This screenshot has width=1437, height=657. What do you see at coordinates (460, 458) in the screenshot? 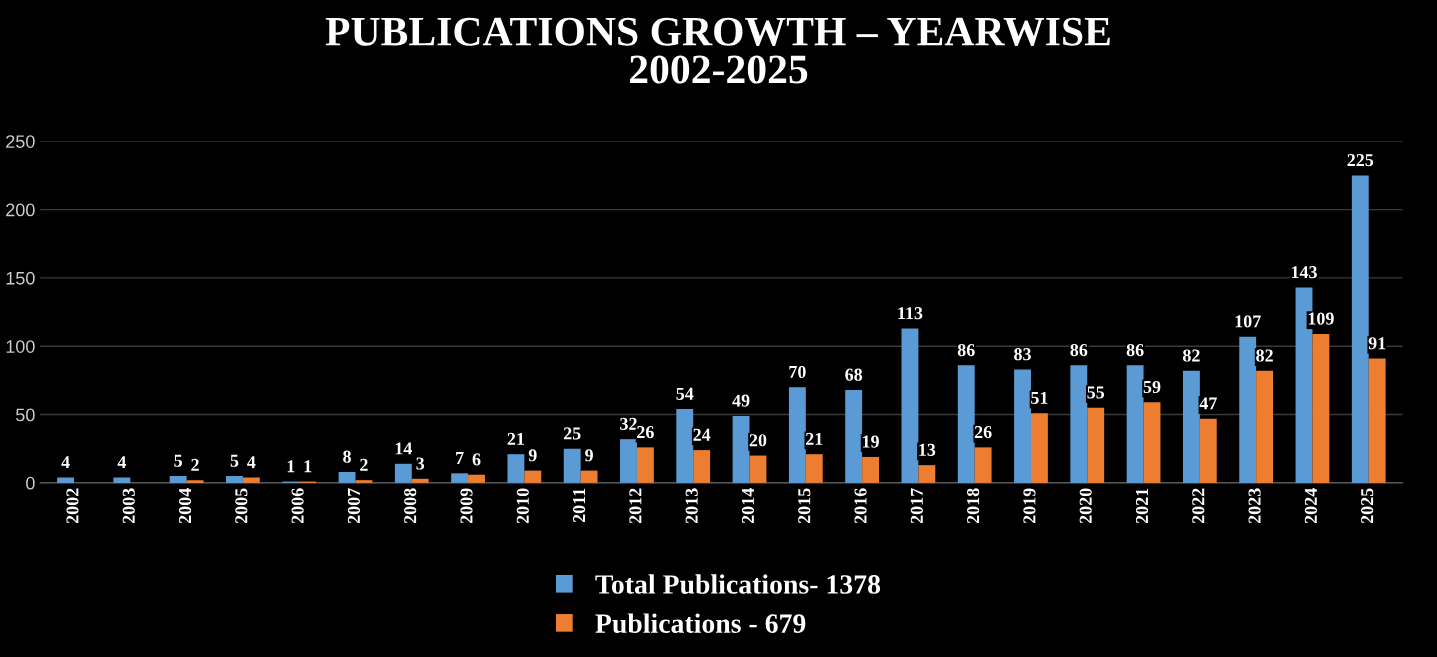
I see `data-label: 7` at bounding box center [460, 458].